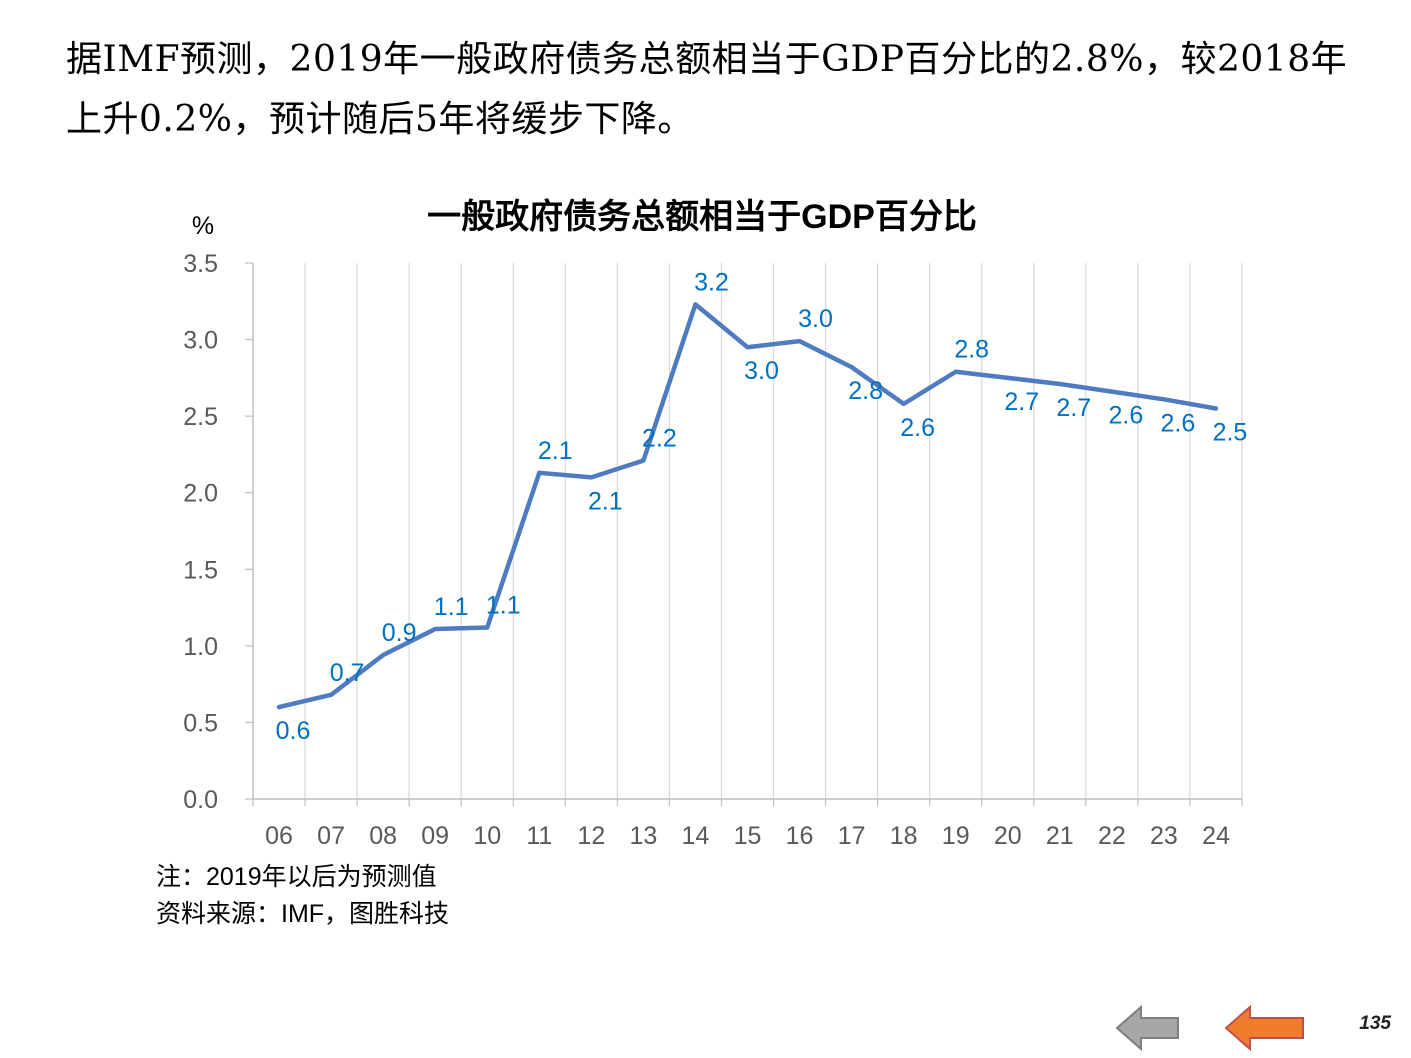 Image resolution: width=1411 pixels, height=1058 pixels. I want to click on y-tick-label: 2.0, so click(200, 494).